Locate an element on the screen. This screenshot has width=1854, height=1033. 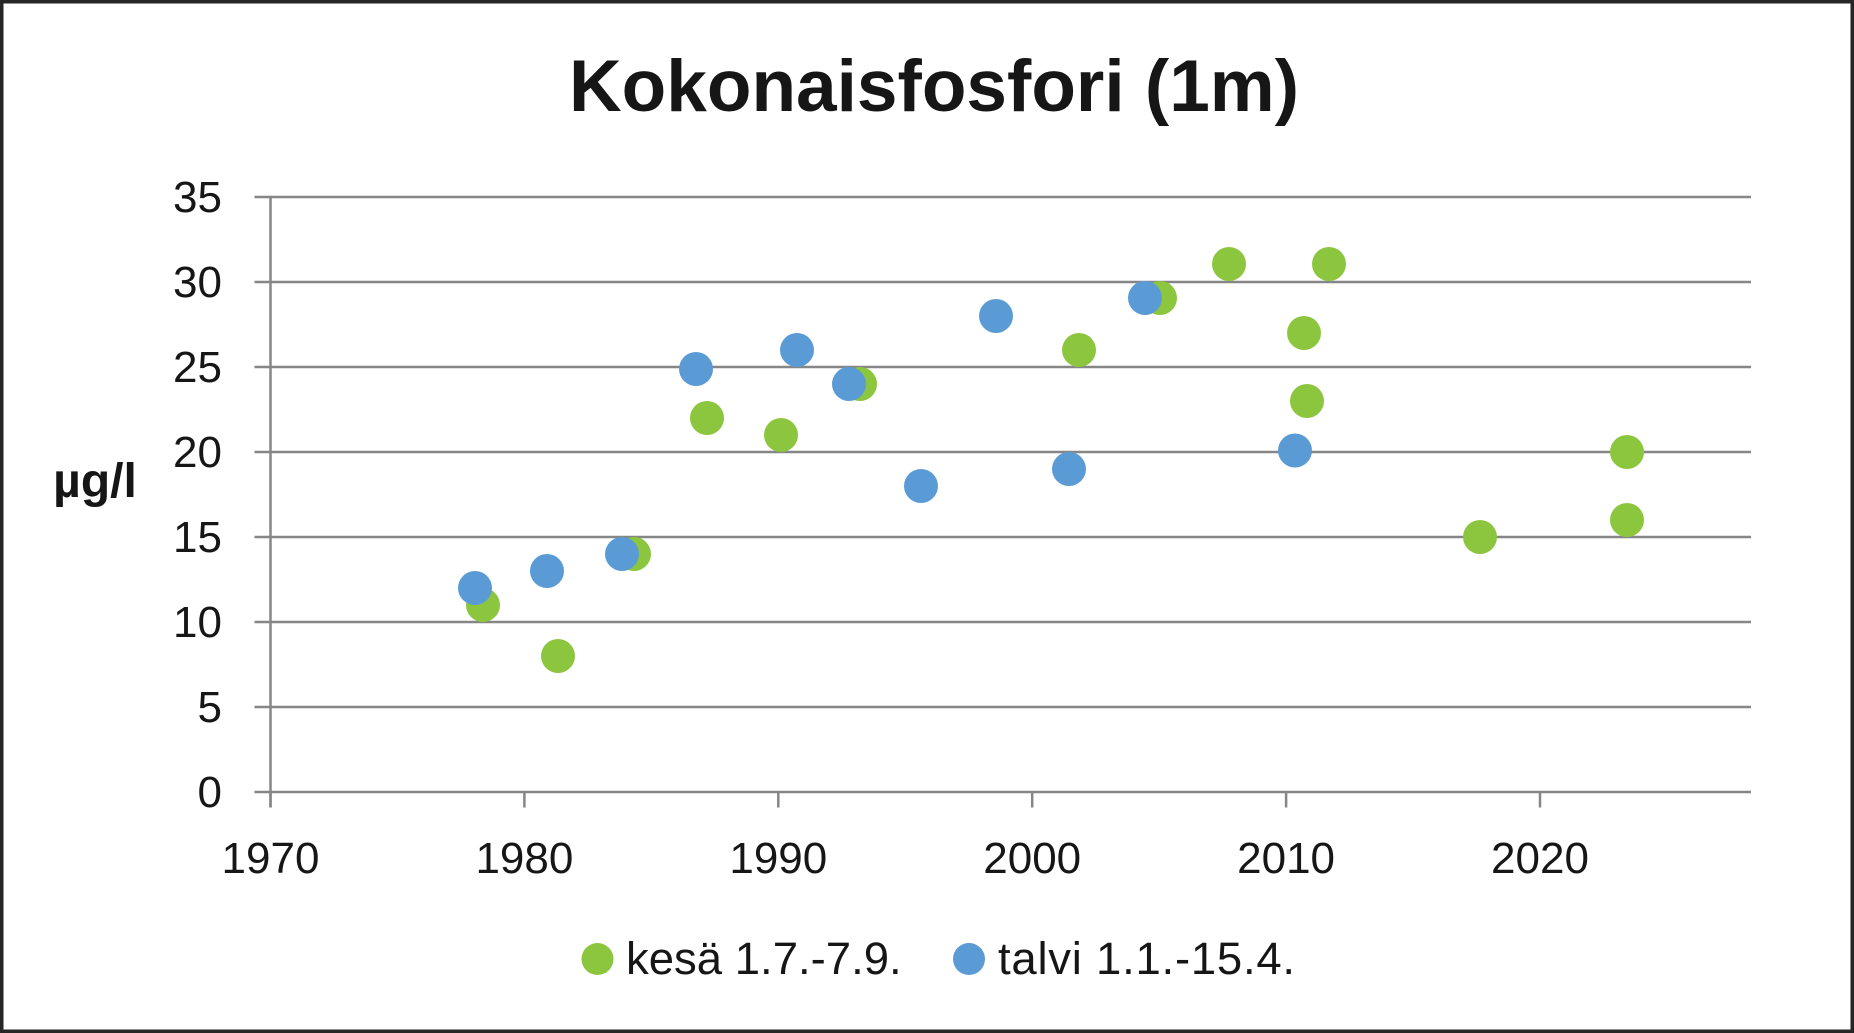
svg-text: 30 is located at coordinates (197, 282).